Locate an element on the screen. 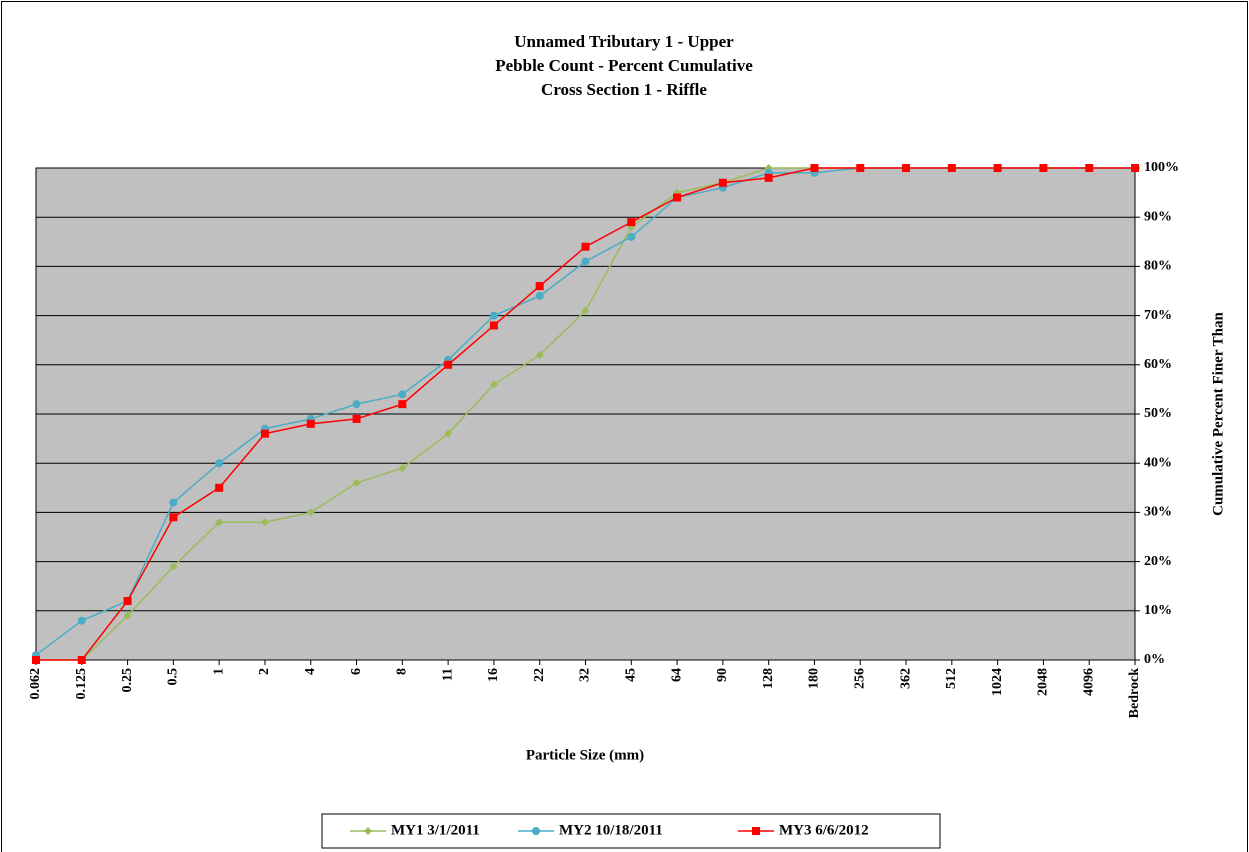 This screenshot has width=1249, height=852. y-tick-label: 70% is located at coordinates (1158, 315).